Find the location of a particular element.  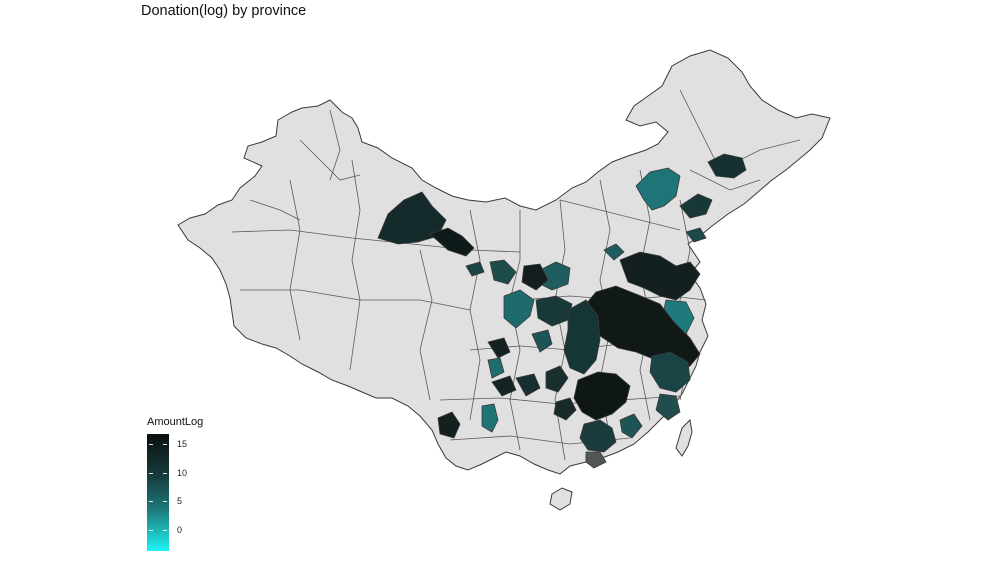

legend-tick-label: 10 is located at coordinates (182, 472).